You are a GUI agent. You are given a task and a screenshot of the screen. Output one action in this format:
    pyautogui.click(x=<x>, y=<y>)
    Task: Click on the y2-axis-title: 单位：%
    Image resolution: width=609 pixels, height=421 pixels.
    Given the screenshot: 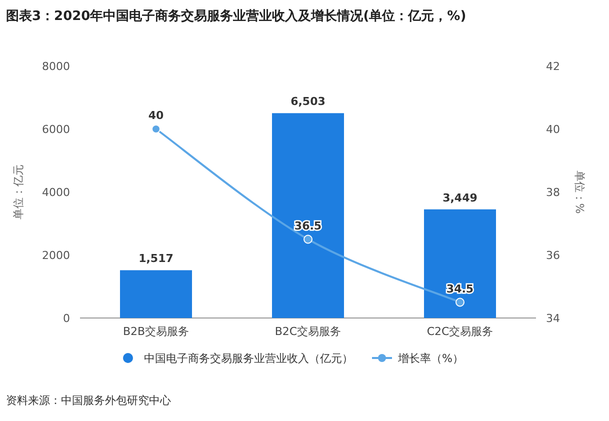 What is the action you would take?
    pyautogui.click(x=579, y=192)
    